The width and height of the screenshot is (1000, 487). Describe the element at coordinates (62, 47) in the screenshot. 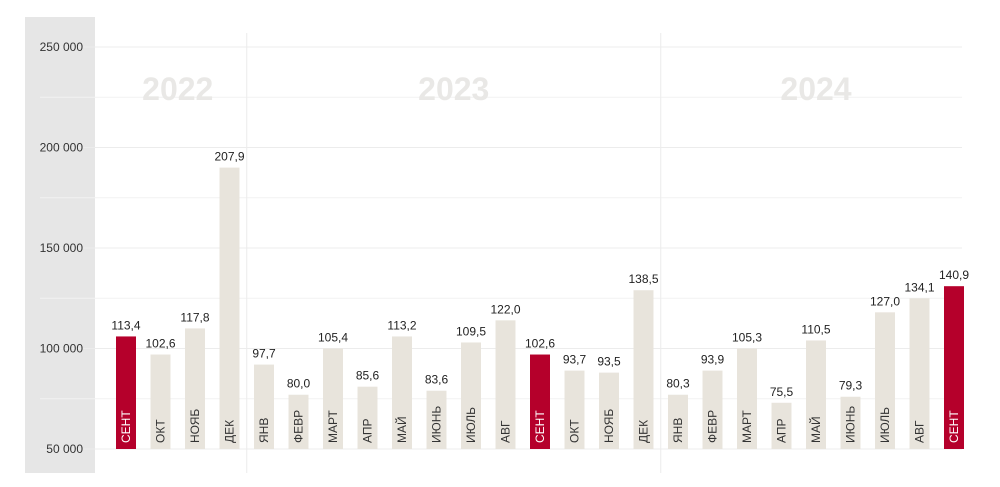

I see `y-tick-label: 250 000` at that location.